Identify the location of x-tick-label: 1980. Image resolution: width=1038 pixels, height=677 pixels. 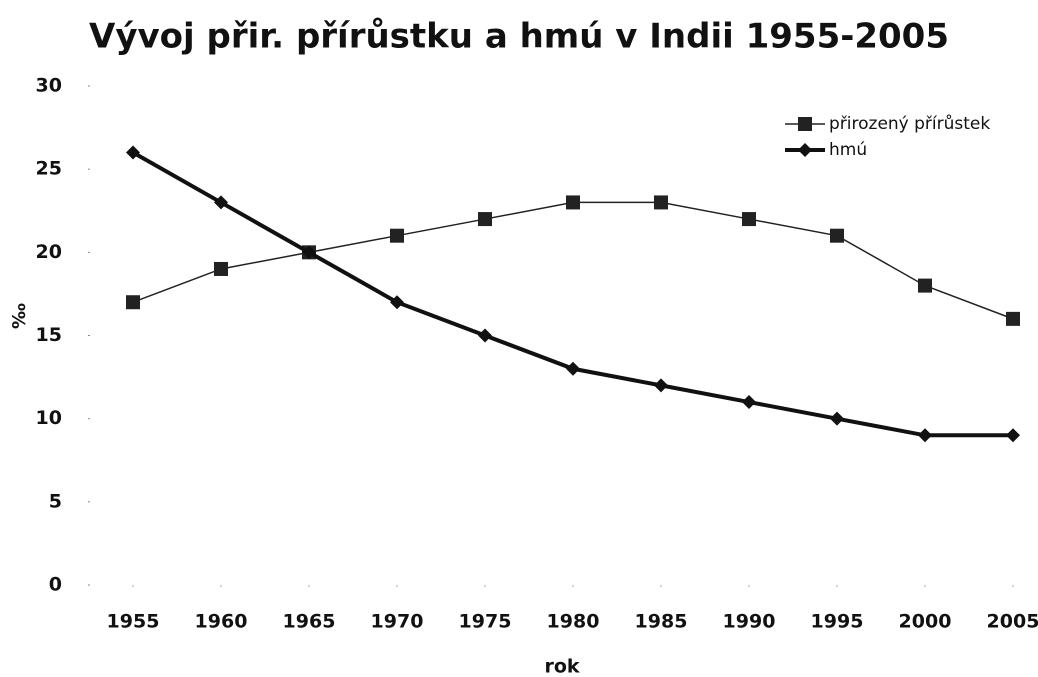
(573, 622).